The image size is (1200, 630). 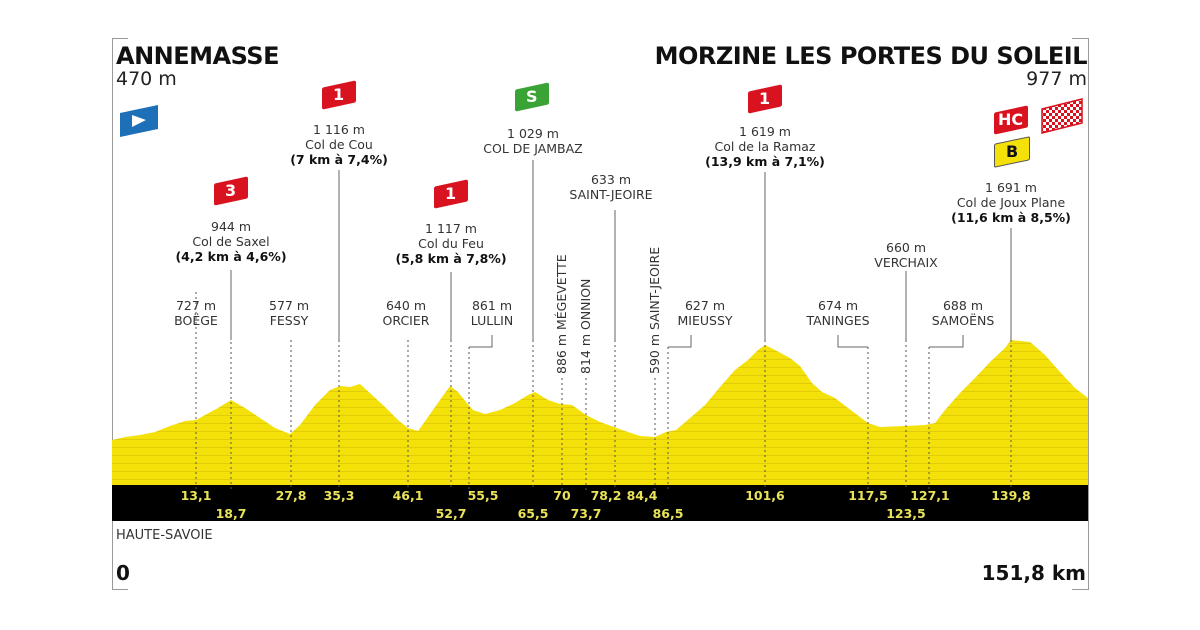 What do you see at coordinates (120, 589) in the screenshot?
I see `frame-left-bottom-tick` at bounding box center [120, 589].